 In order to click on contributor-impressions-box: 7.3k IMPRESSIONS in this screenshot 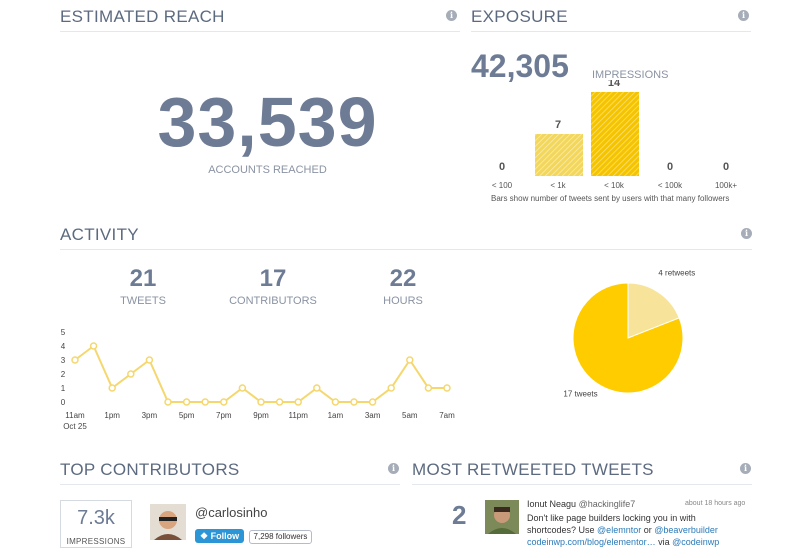, I will do `click(96, 524)`.